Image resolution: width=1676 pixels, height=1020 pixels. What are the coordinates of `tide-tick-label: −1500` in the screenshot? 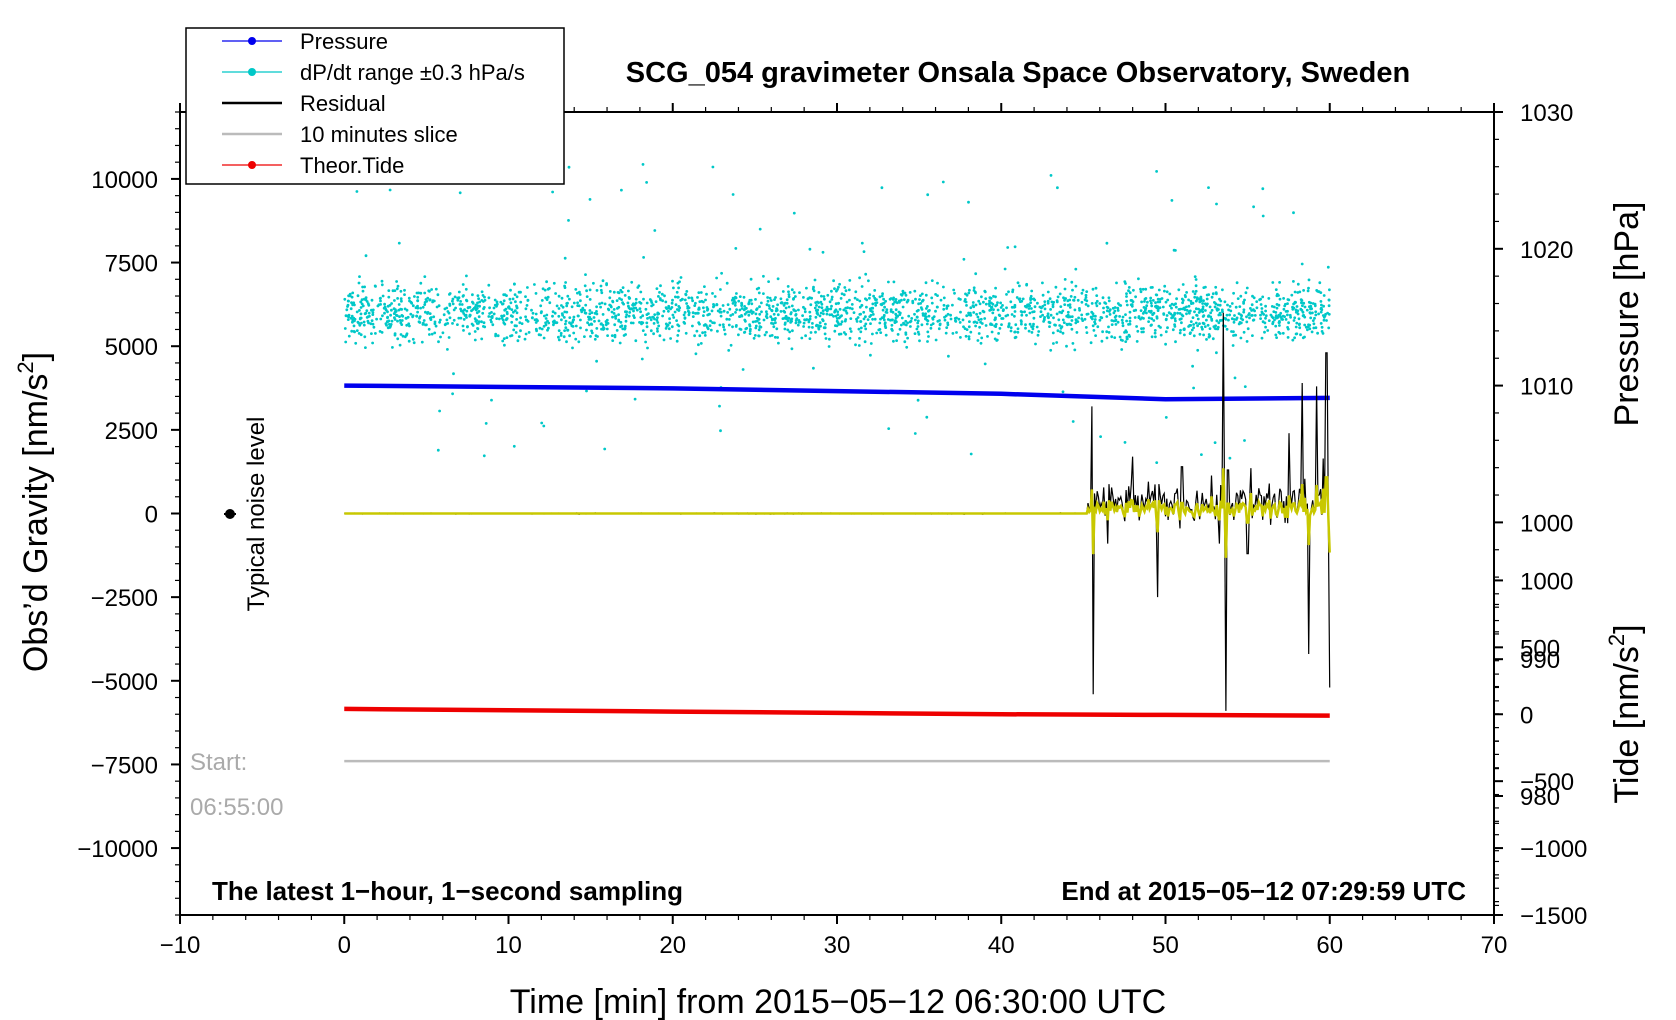 It's located at (1553, 916).